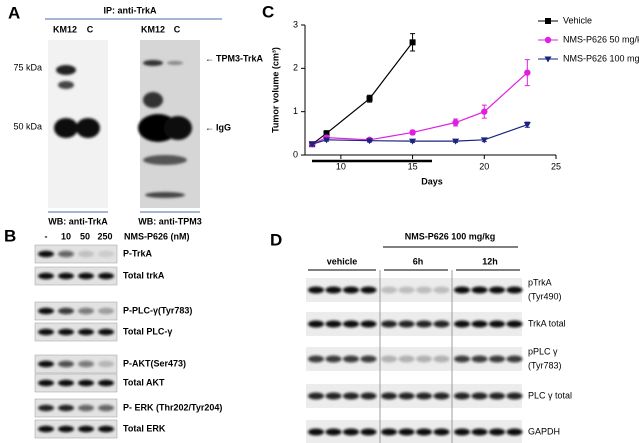 This screenshot has height=443, width=639. What do you see at coordinates (295, 68) in the screenshot?
I see `y-tick-label: 2` at bounding box center [295, 68].